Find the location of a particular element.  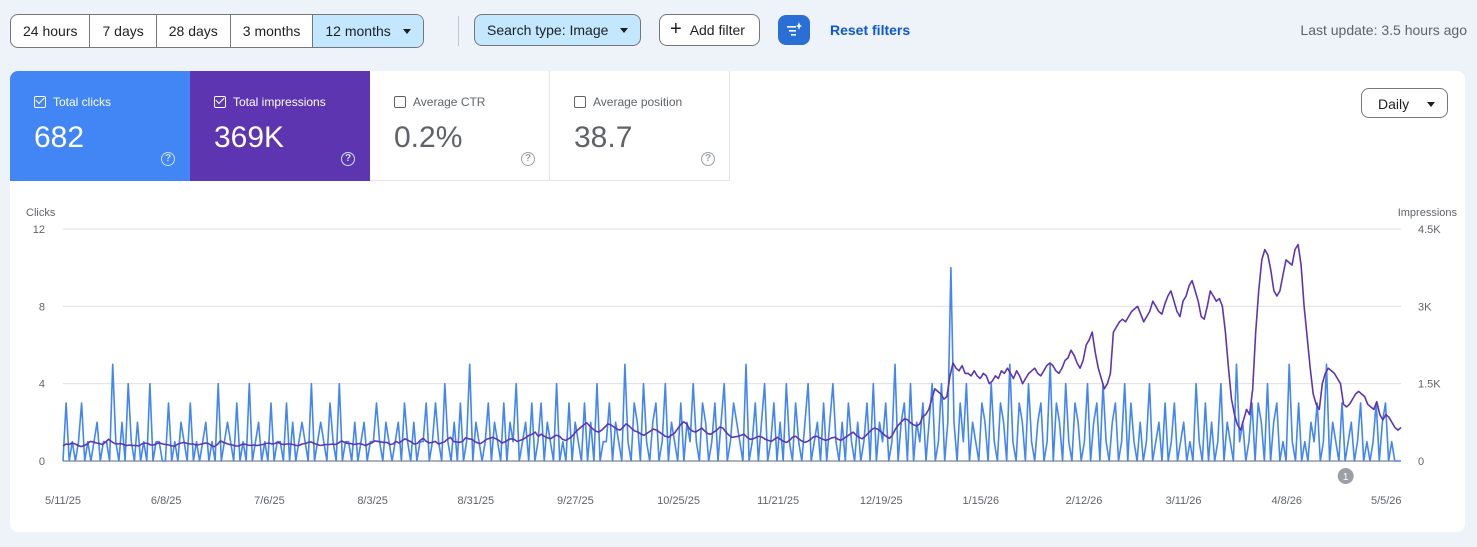

y-tick-label-right: 1.5K is located at coordinates (1429, 385).